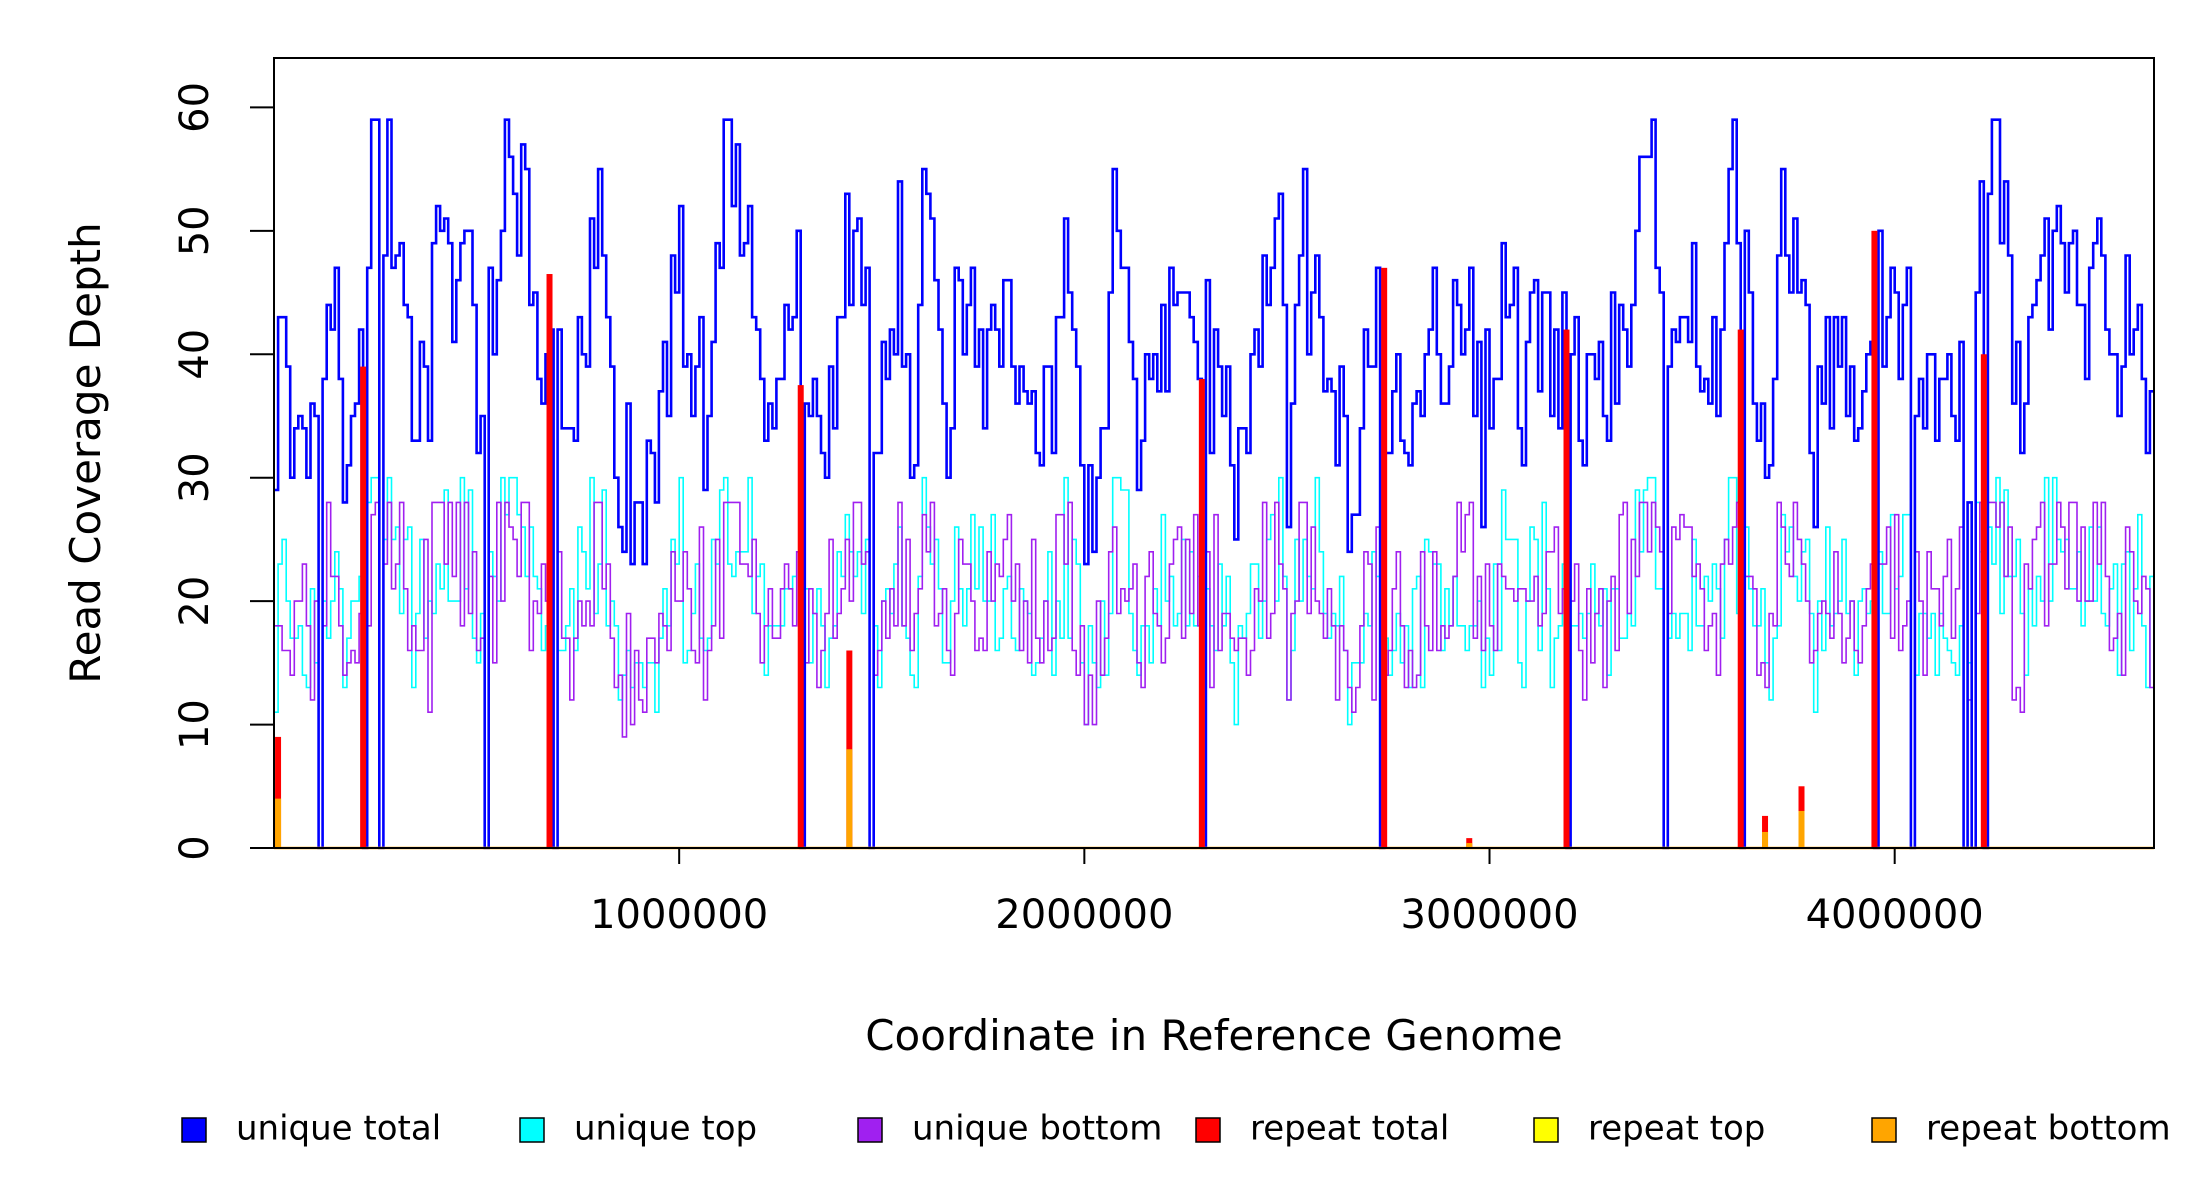 The width and height of the screenshot is (2200, 1200). What do you see at coordinates (2048, 1129) in the screenshot?
I see `legend-label: repeat bottom` at bounding box center [2048, 1129].